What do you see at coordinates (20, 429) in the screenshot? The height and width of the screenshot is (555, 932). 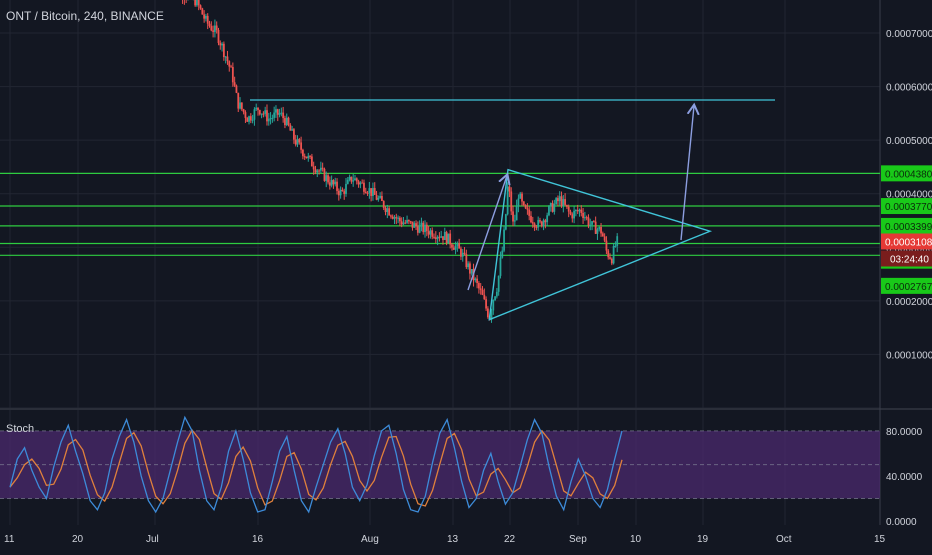 I see `stoch-title: Stoch` at bounding box center [20, 429].